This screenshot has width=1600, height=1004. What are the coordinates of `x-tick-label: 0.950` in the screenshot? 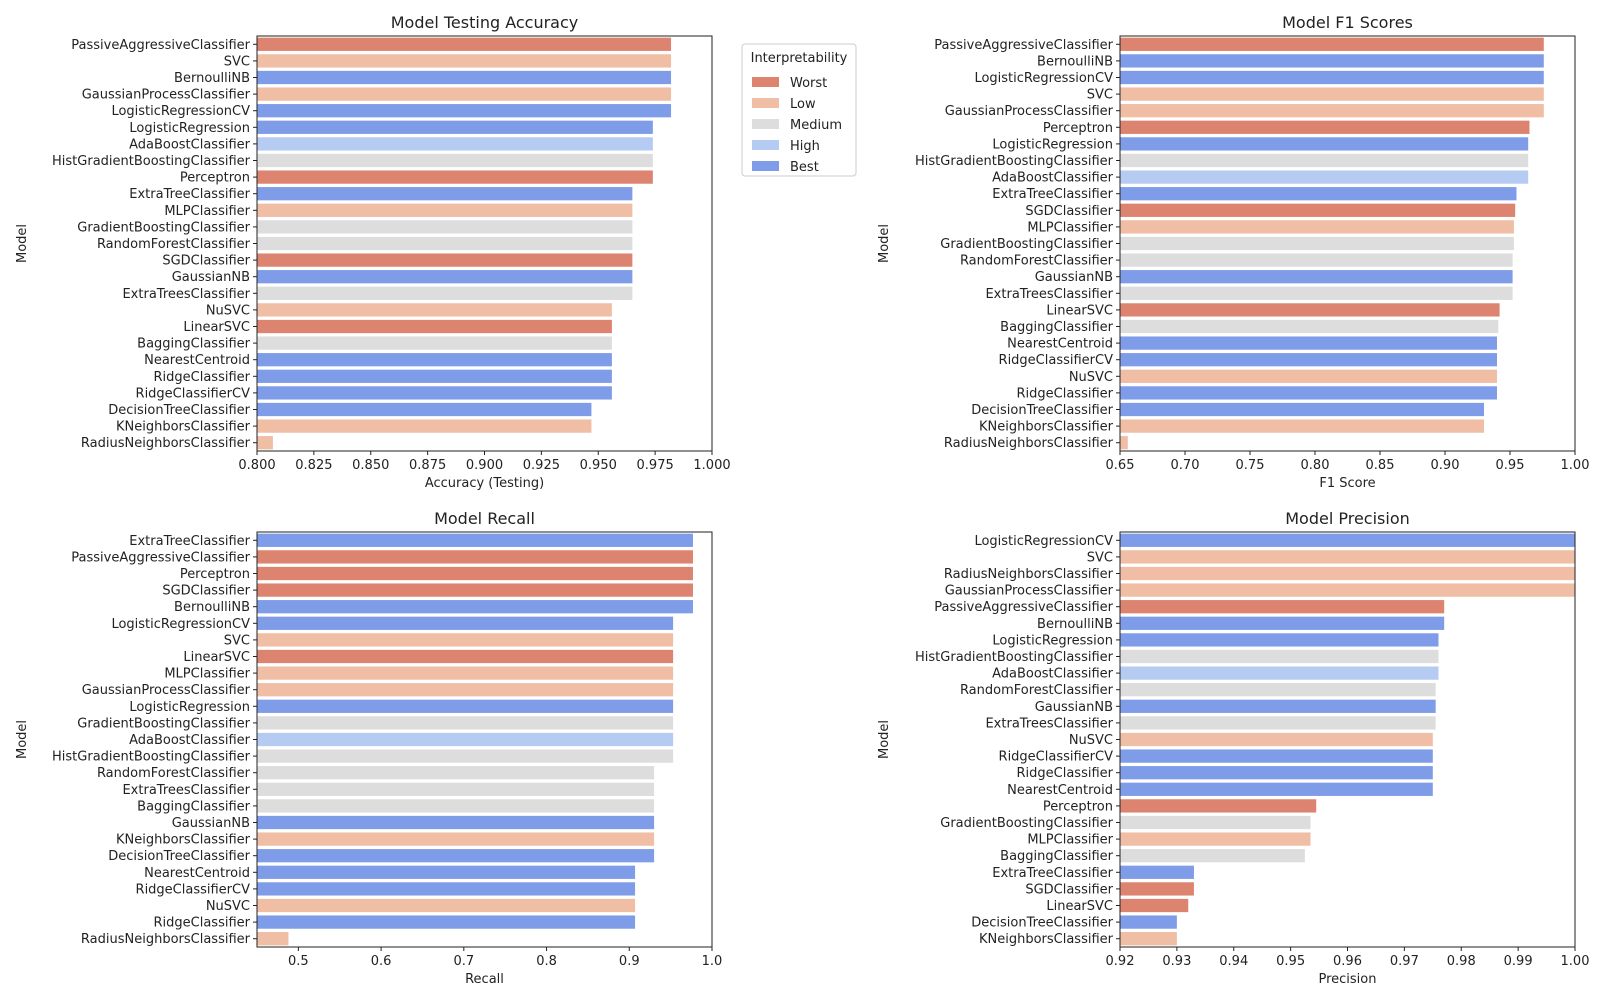 It's located at (598, 465).